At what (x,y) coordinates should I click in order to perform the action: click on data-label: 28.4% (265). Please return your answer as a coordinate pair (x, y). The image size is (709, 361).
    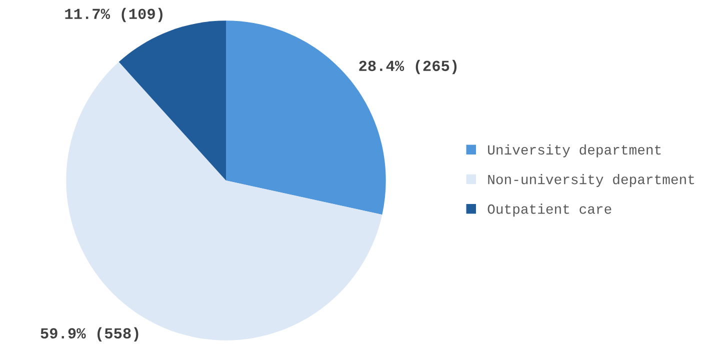
    Looking at the image, I should click on (408, 67).